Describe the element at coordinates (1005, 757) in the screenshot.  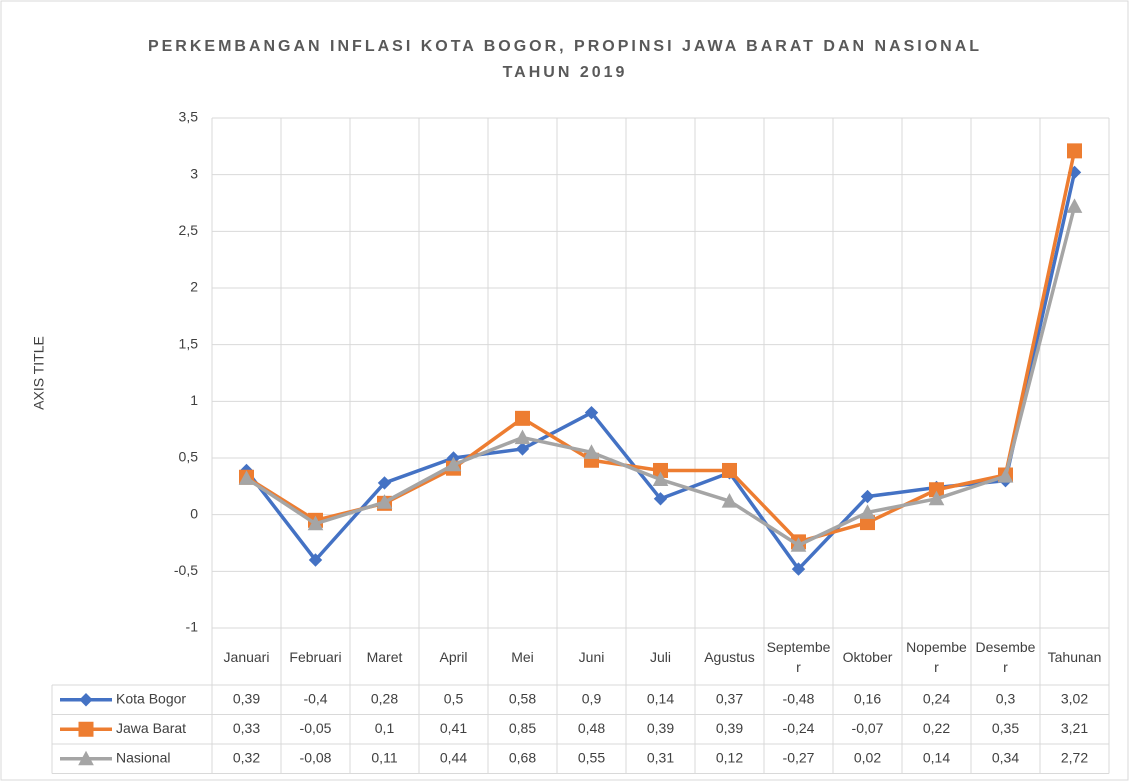
I see `table-cell: 0,34` at that location.